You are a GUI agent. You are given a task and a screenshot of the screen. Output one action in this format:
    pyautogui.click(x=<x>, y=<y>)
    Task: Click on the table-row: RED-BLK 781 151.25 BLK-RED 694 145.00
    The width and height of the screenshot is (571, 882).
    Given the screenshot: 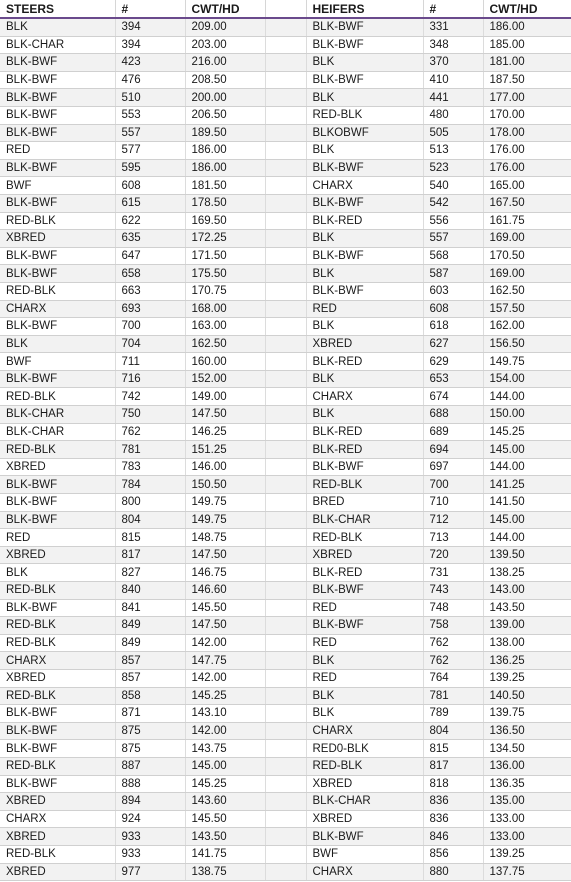 What is the action you would take?
    pyautogui.click(x=285, y=449)
    